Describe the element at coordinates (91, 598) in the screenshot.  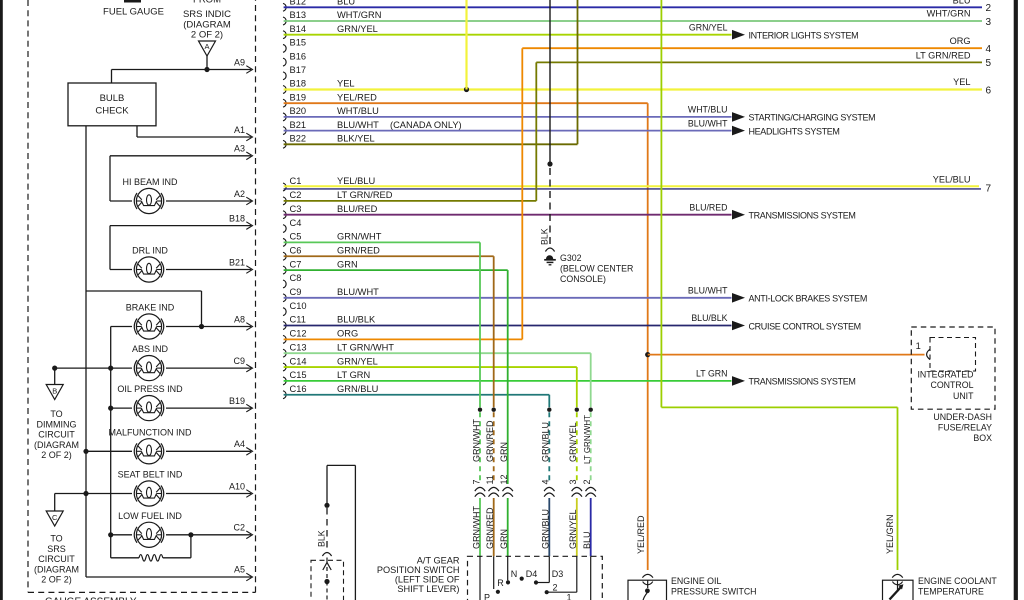
I see `svg-text: GAUGE ASSEMBLY` at that location.